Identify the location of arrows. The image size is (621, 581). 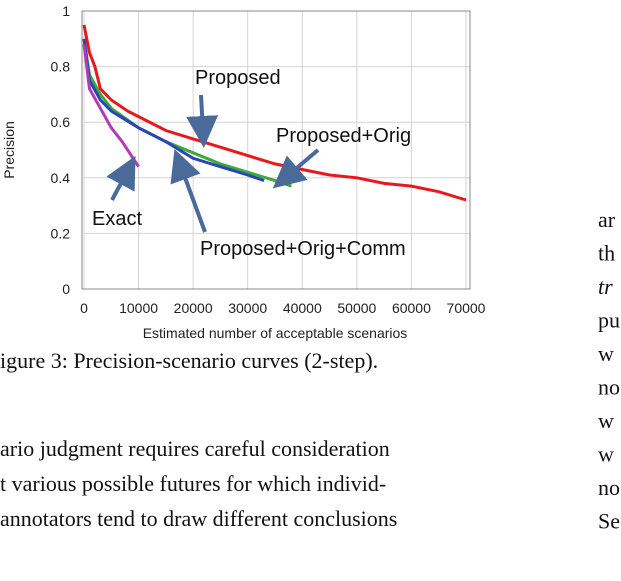
(213, 163).